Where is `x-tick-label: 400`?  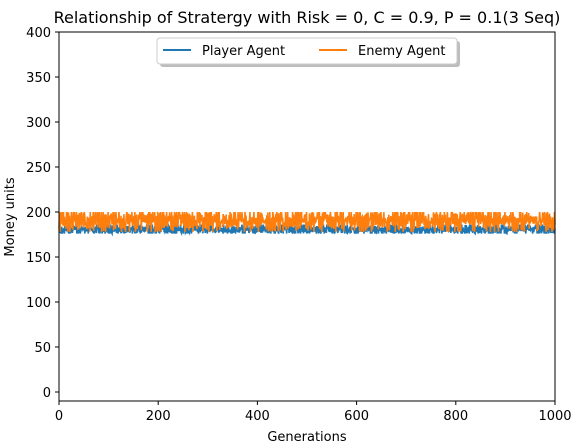
x-tick-label: 400 is located at coordinates (257, 416).